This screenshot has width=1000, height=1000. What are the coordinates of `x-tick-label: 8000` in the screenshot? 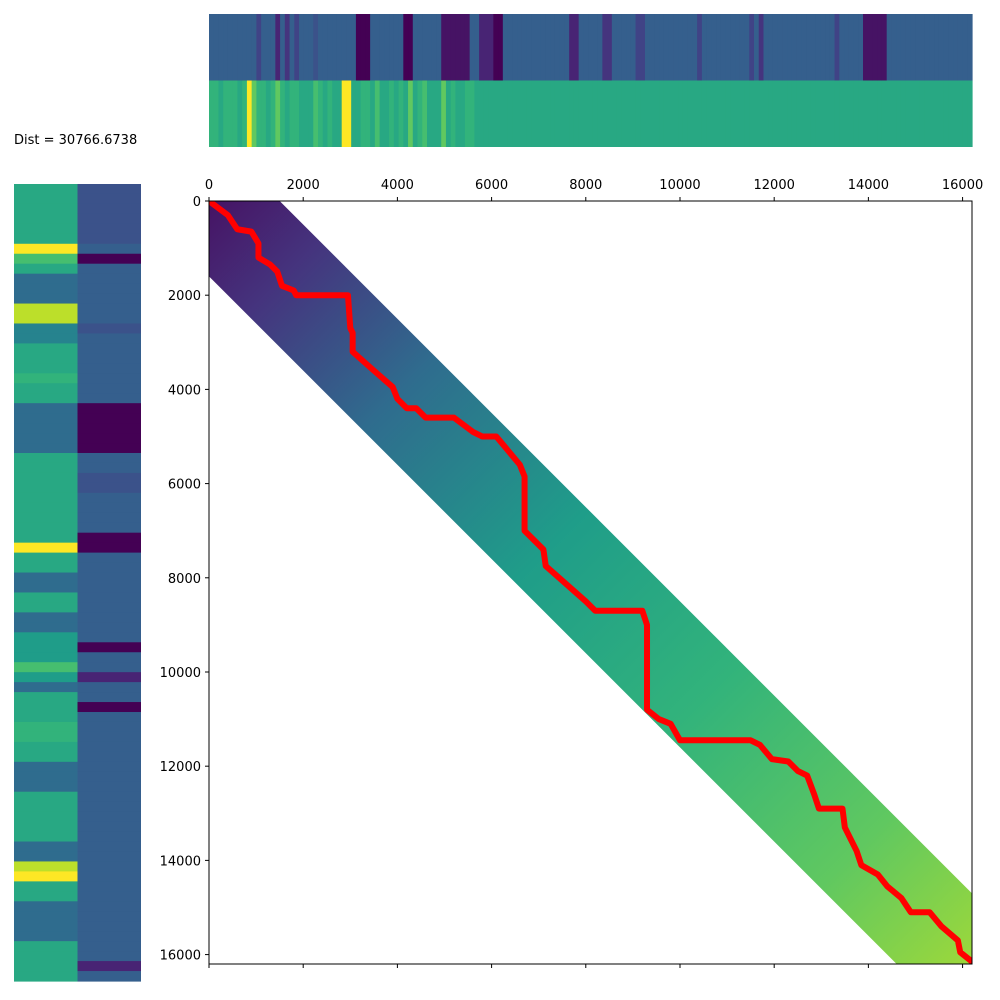 It's located at (585, 185).